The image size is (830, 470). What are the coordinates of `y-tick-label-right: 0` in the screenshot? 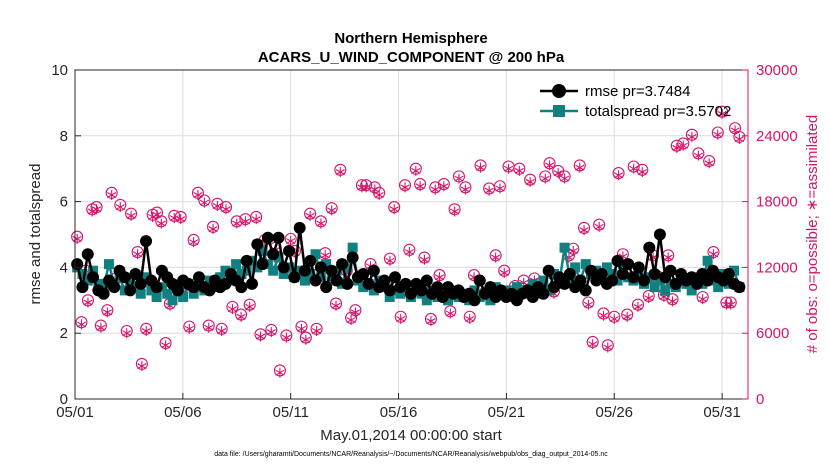 It's located at (760, 399).